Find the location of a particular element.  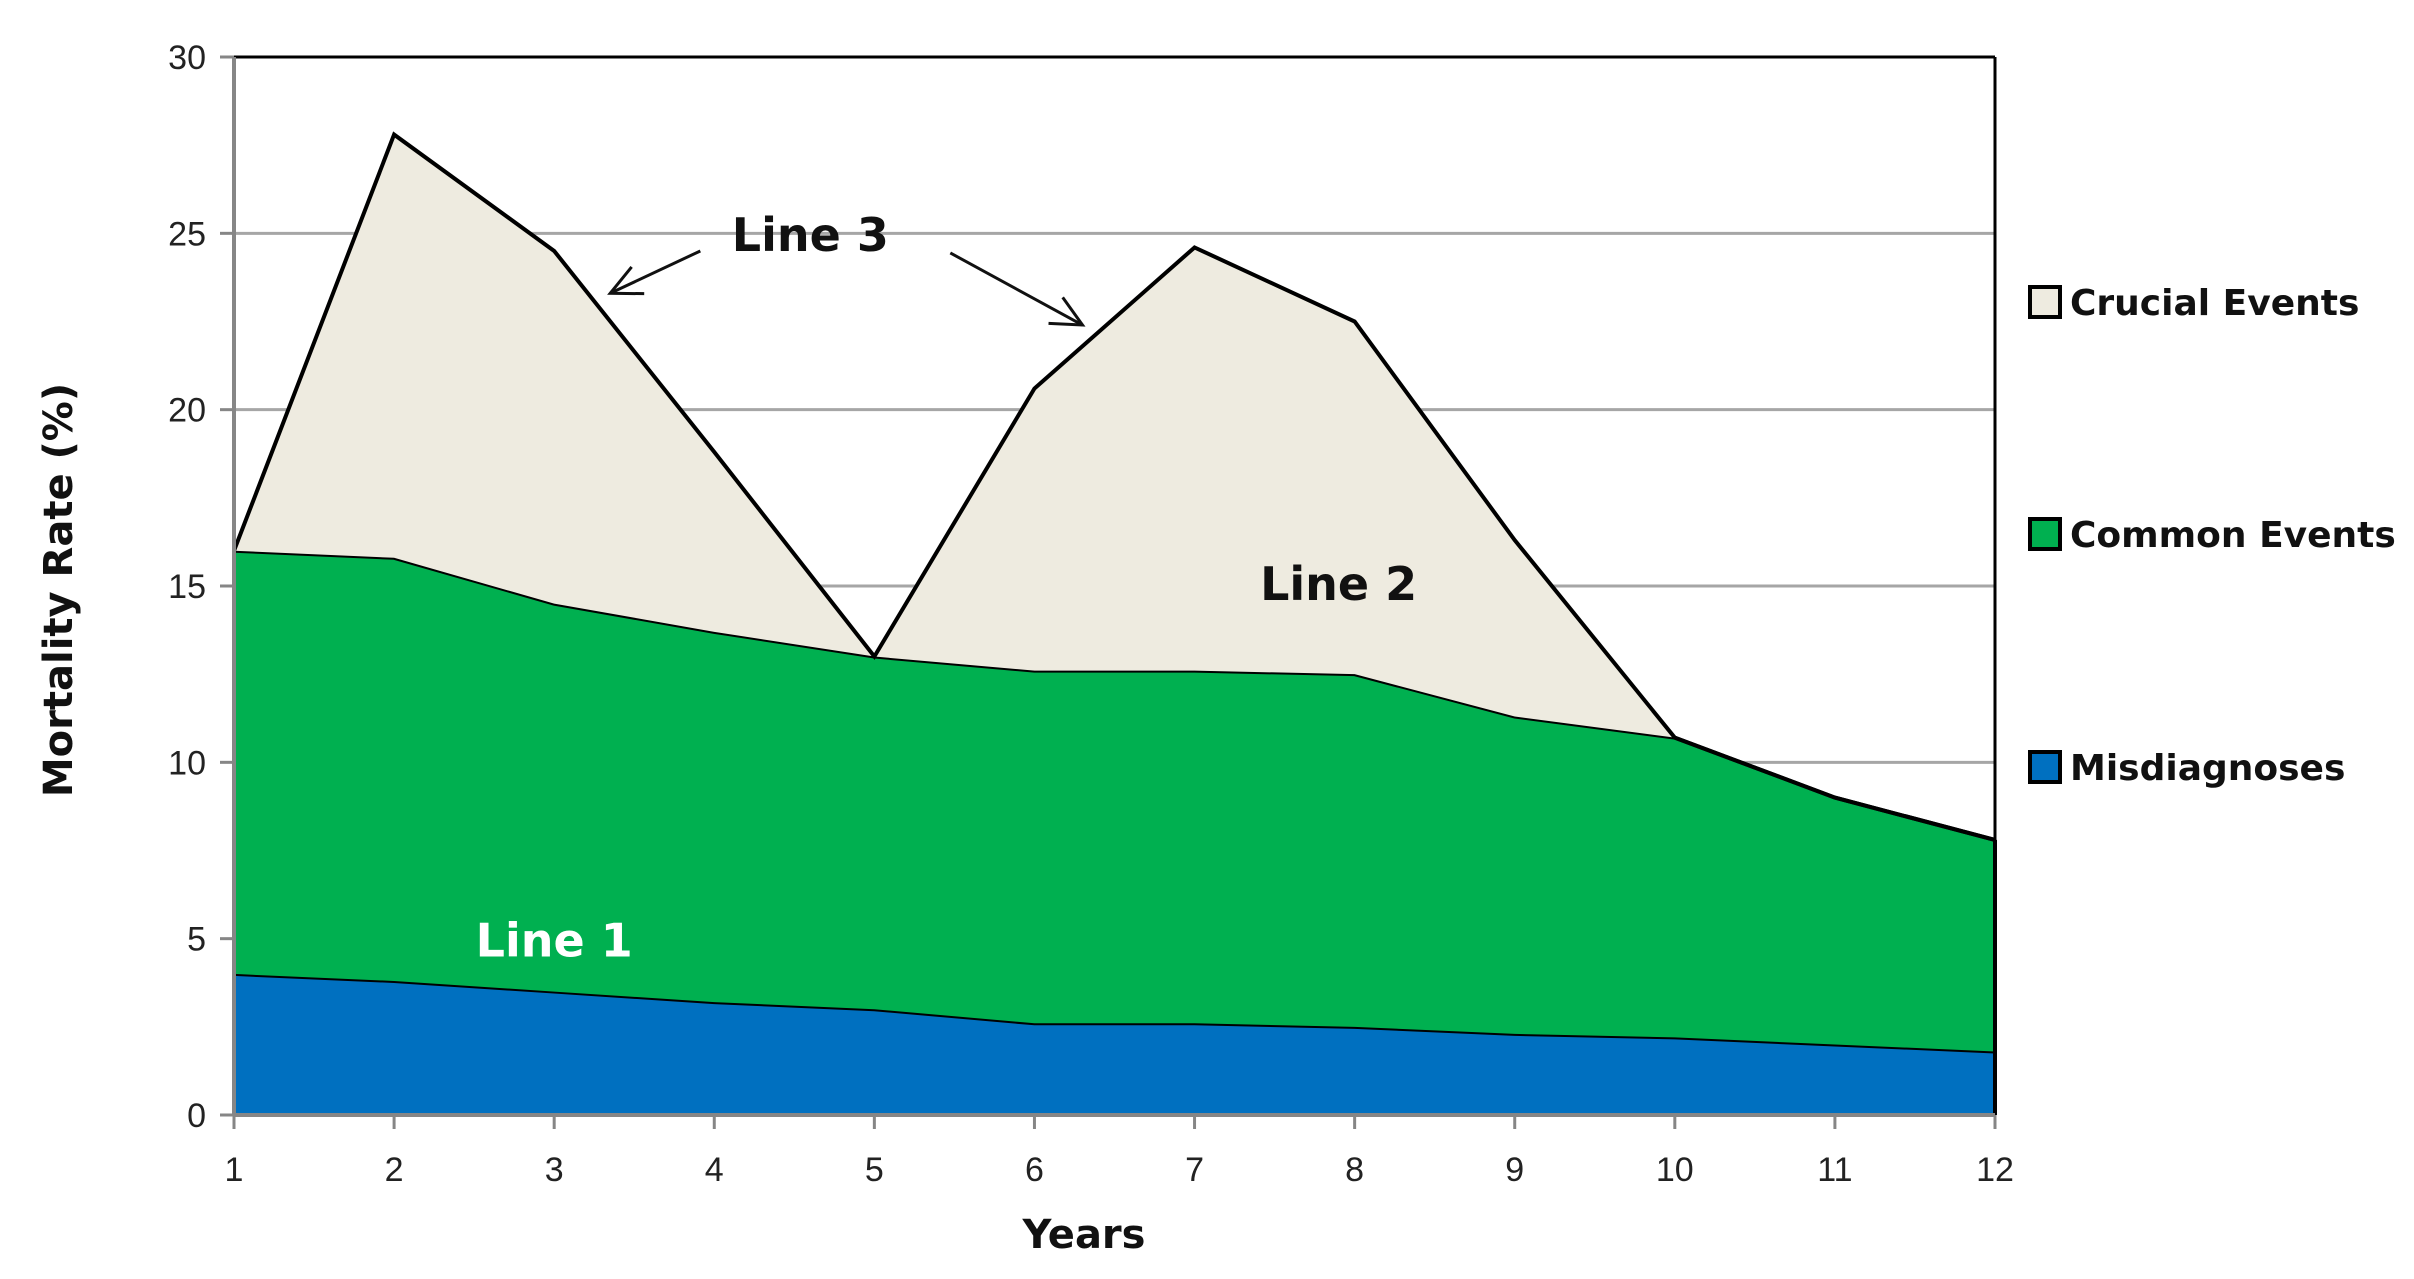

y-tick-label: 20 is located at coordinates (187, 411).